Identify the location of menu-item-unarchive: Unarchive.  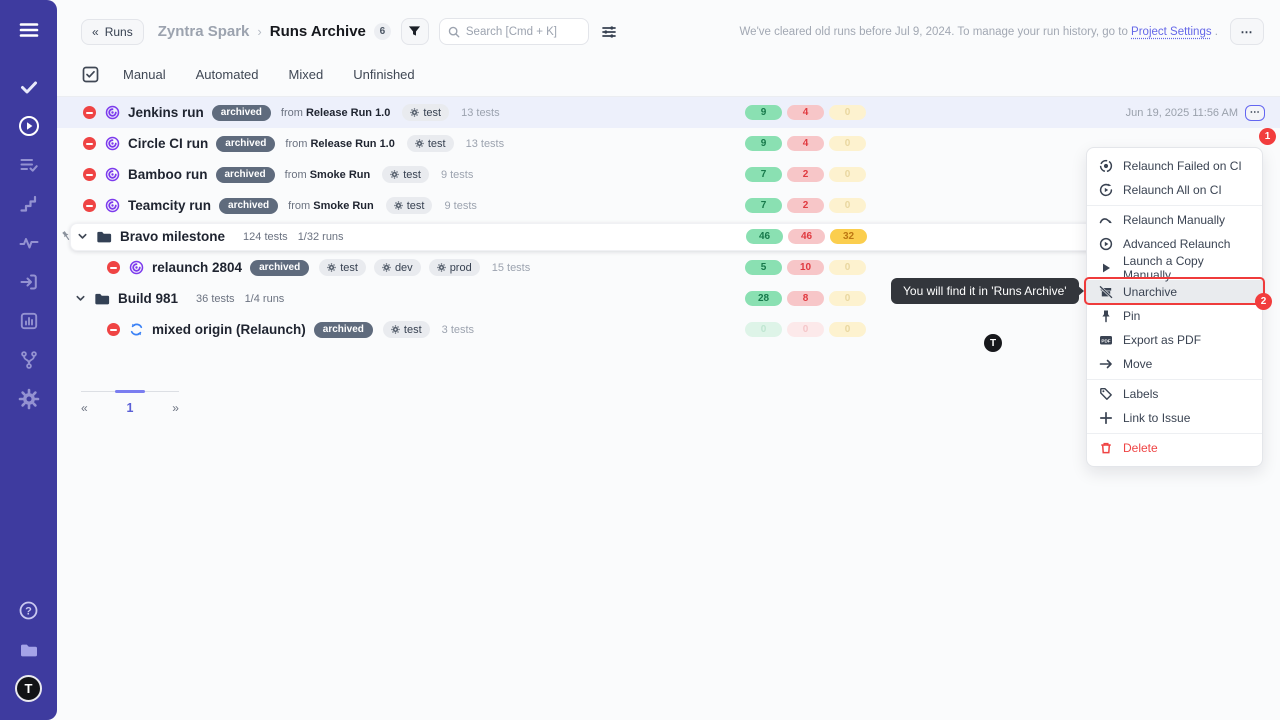
(1174, 292).